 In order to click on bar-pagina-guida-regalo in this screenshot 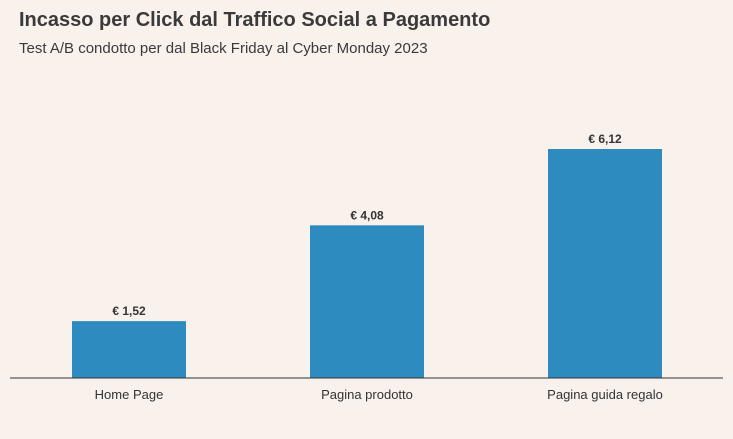, I will do `click(605, 263)`.